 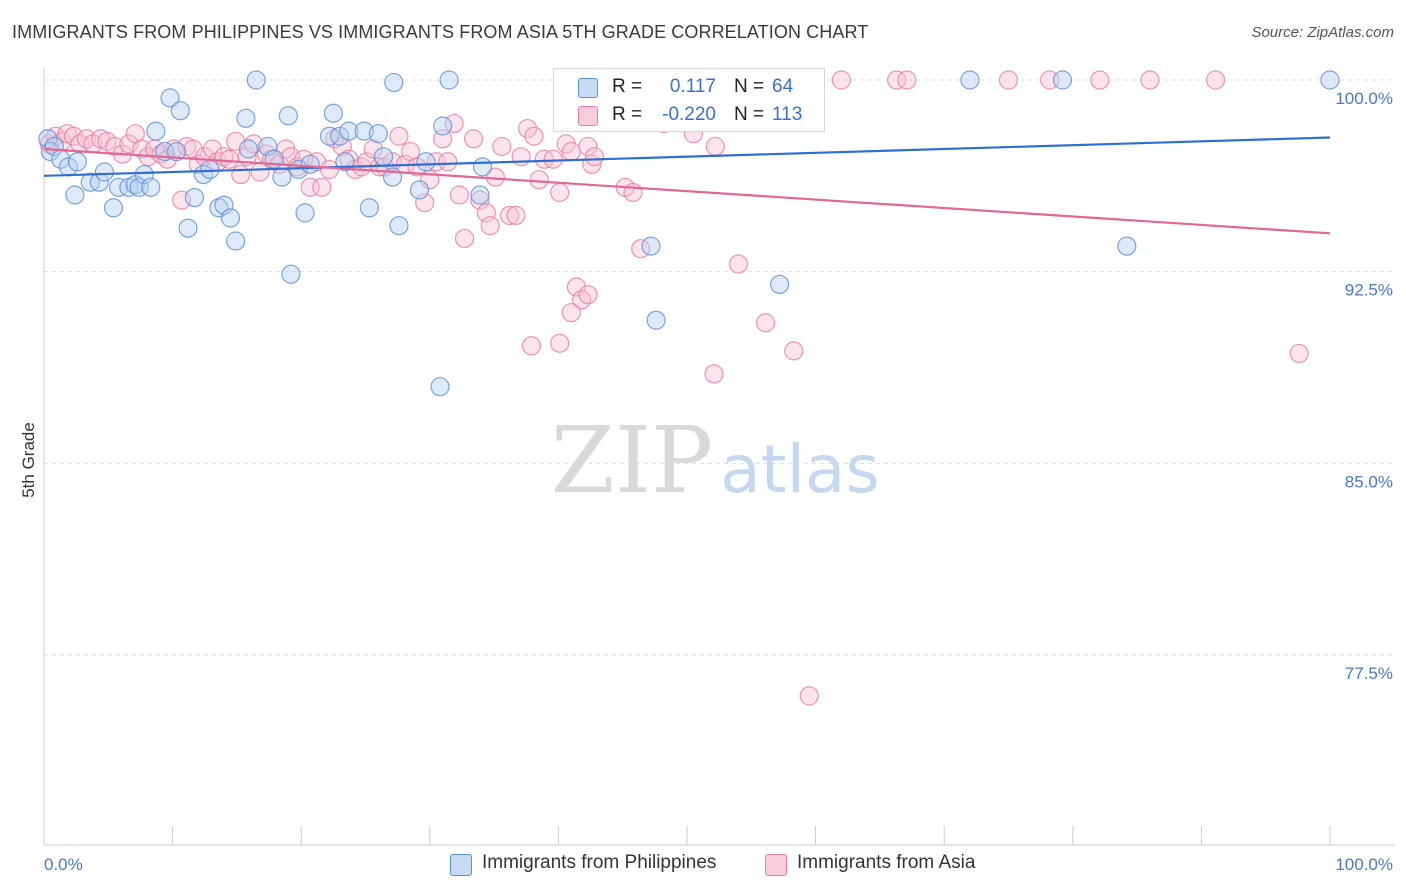 What do you see at coordinates (718, 864) in the screenshot?
I see `x-tick-labels: 0.0% 100.0%` at bounding box center [718, 864].